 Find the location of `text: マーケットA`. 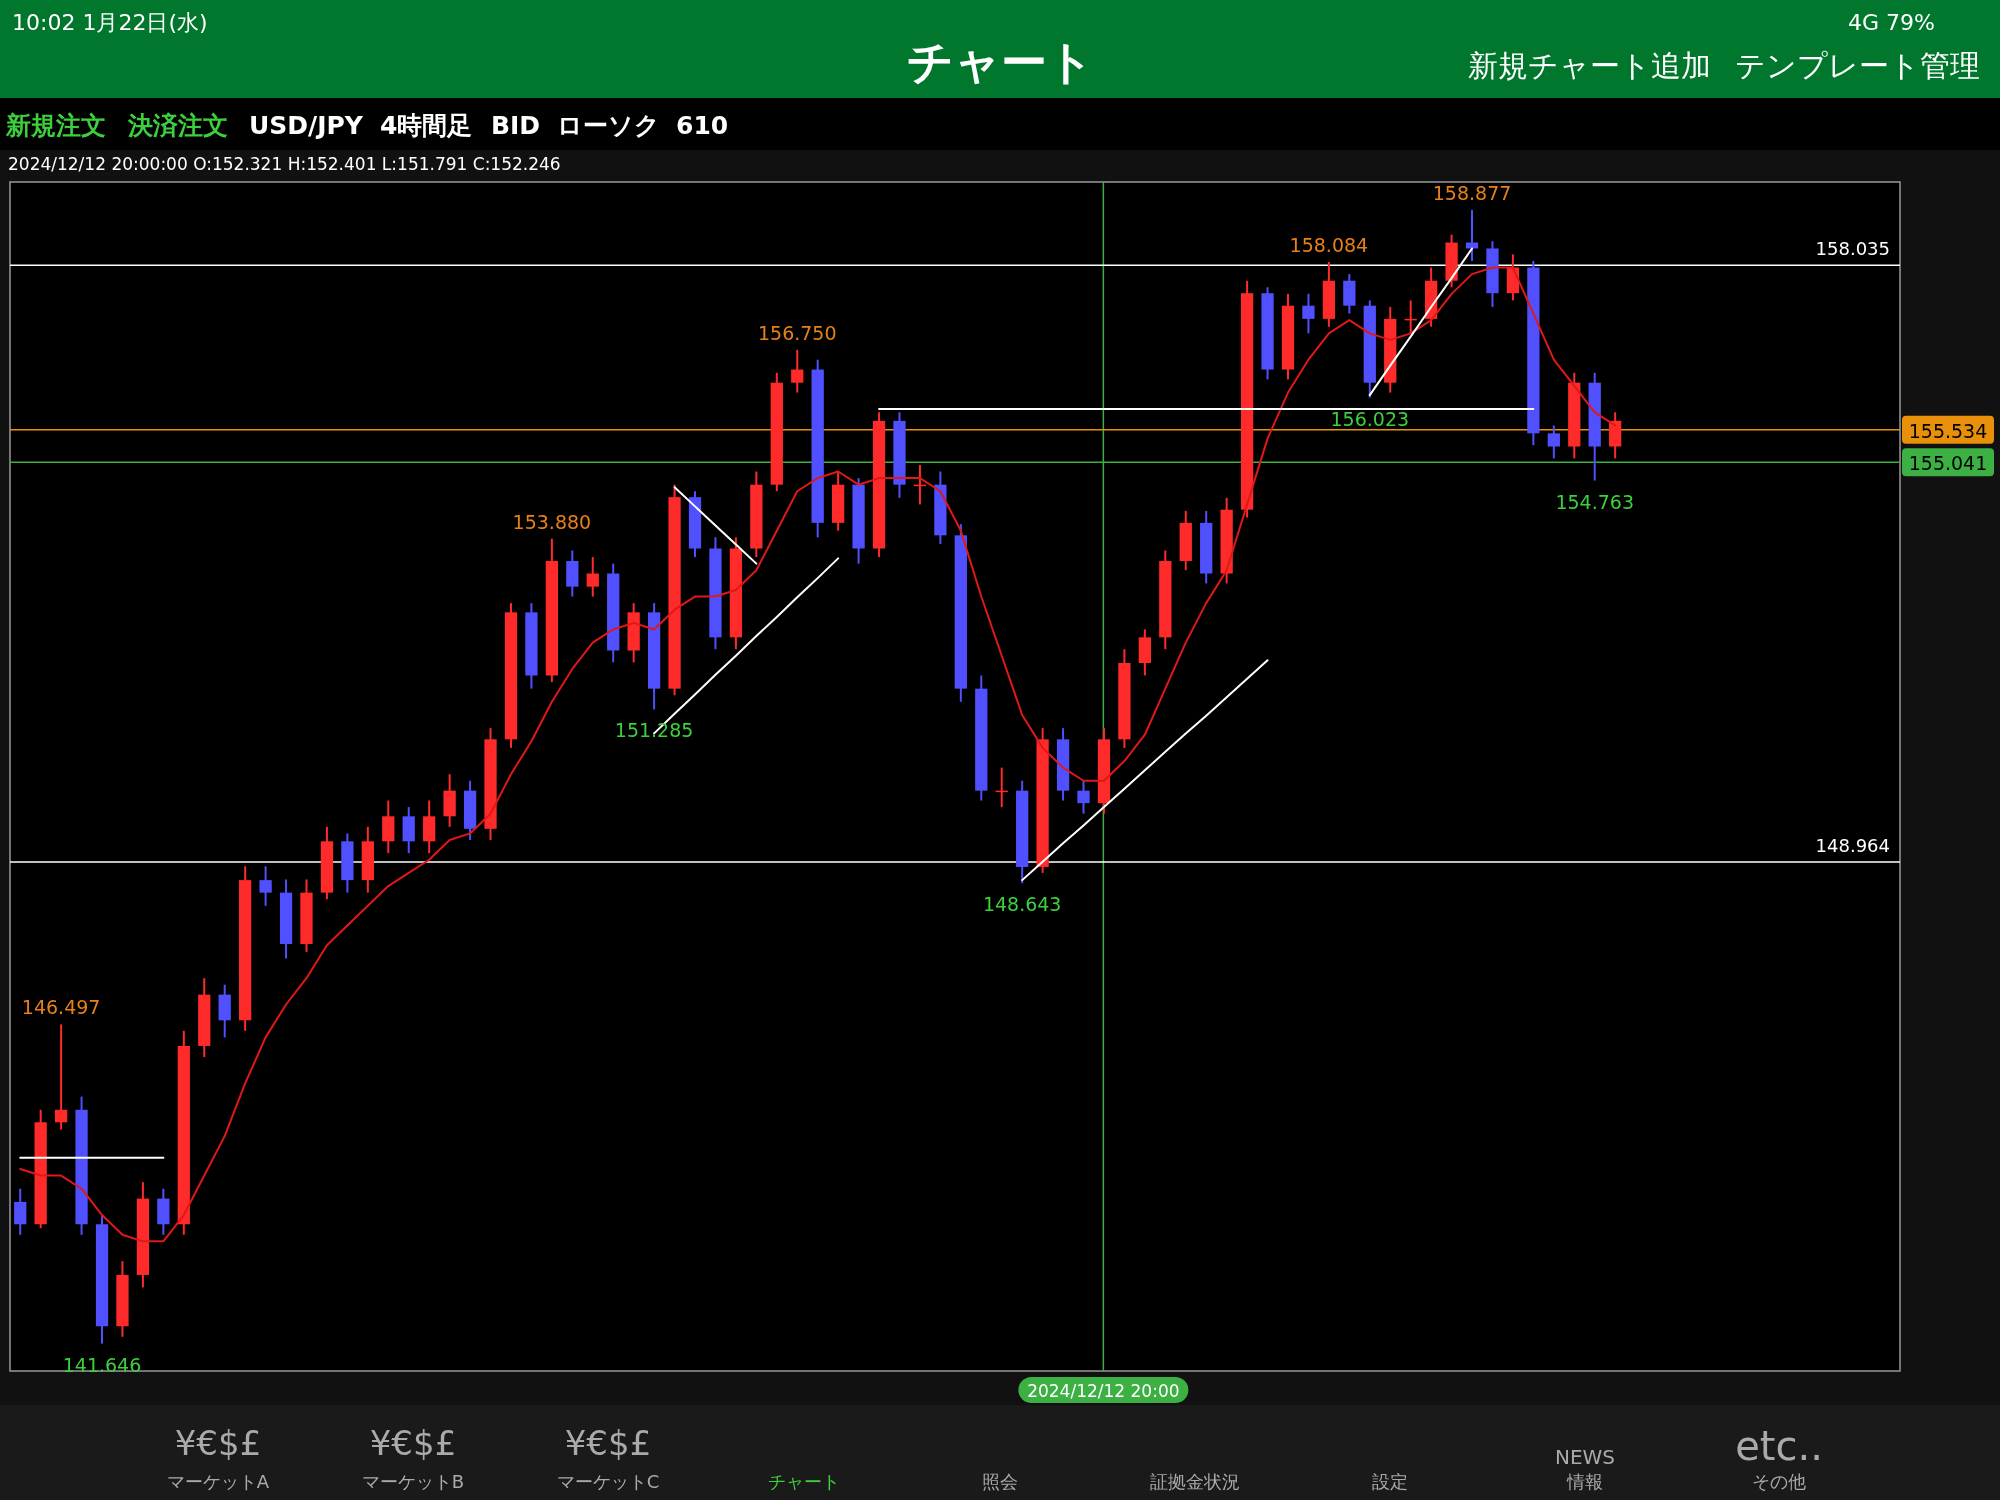

text: マーケットA is located at coordinates (218, 1481).